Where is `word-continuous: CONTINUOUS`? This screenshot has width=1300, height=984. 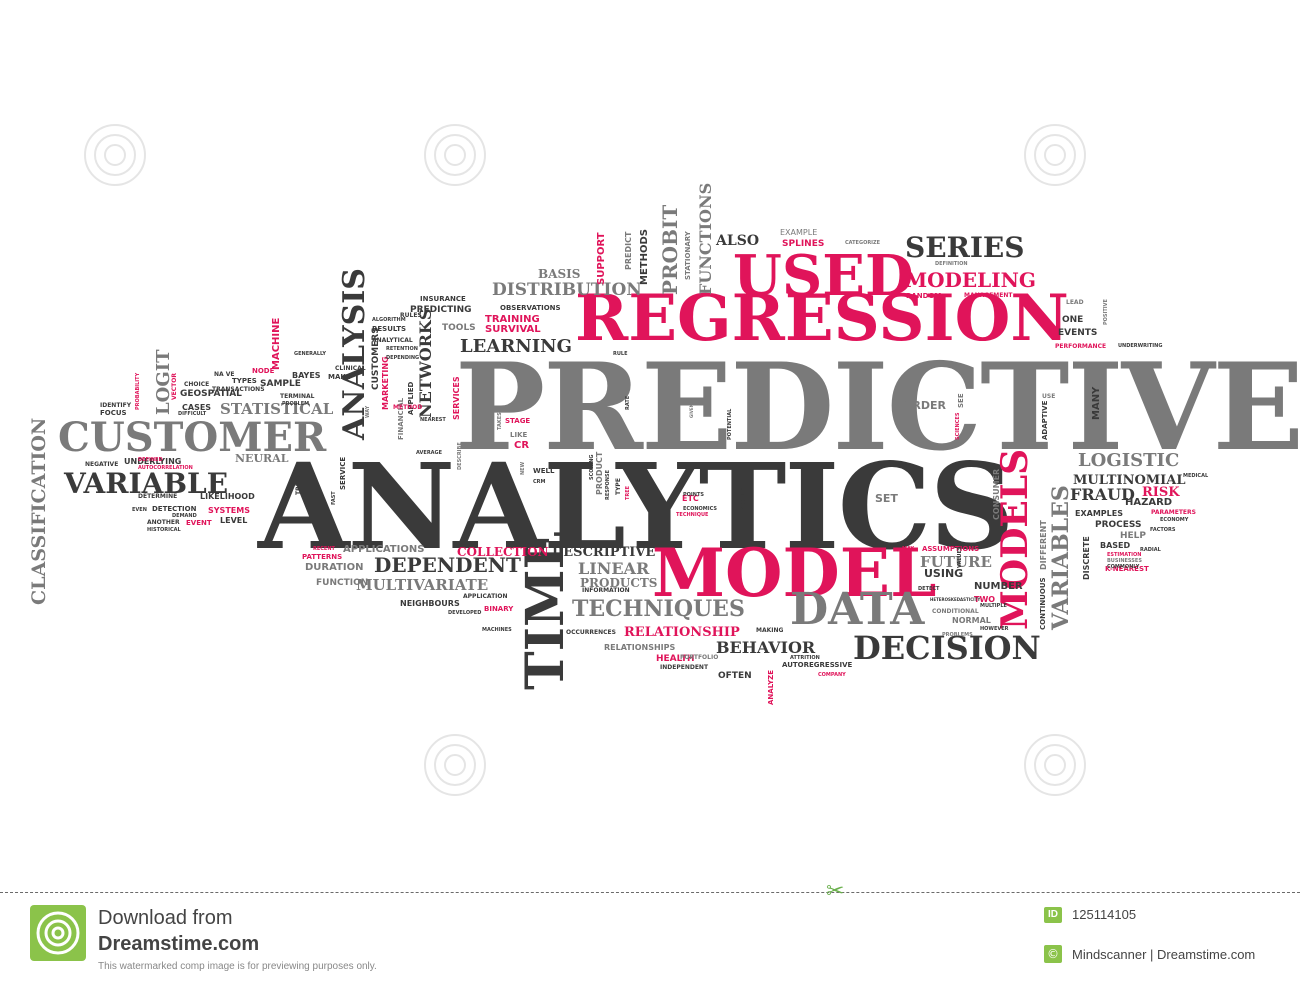 word-continuous: CONTINUOUS is located at coordinates (1043, 603).